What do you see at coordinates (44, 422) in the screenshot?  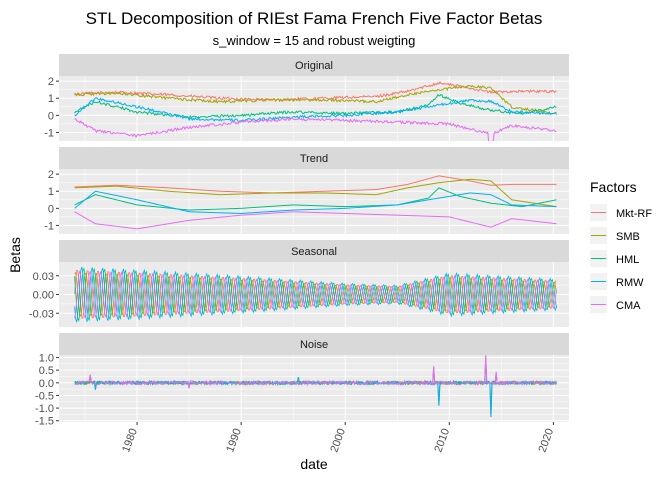 I see `y-tick-label: -1.5` at bounding box center [44, 422].